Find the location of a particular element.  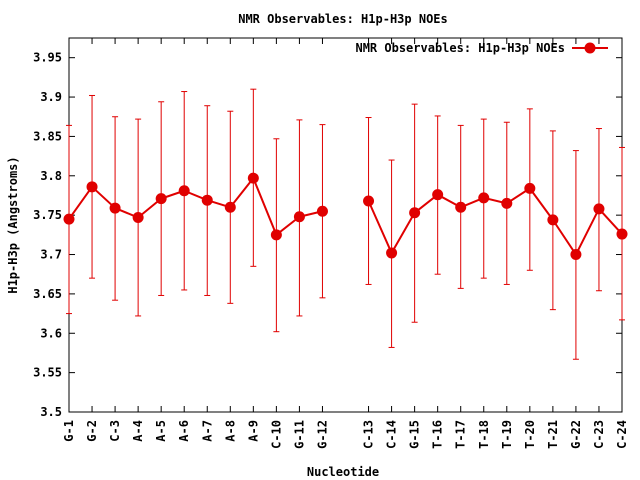

x-tick-label: A-5 is located at coordinates (161, 431).